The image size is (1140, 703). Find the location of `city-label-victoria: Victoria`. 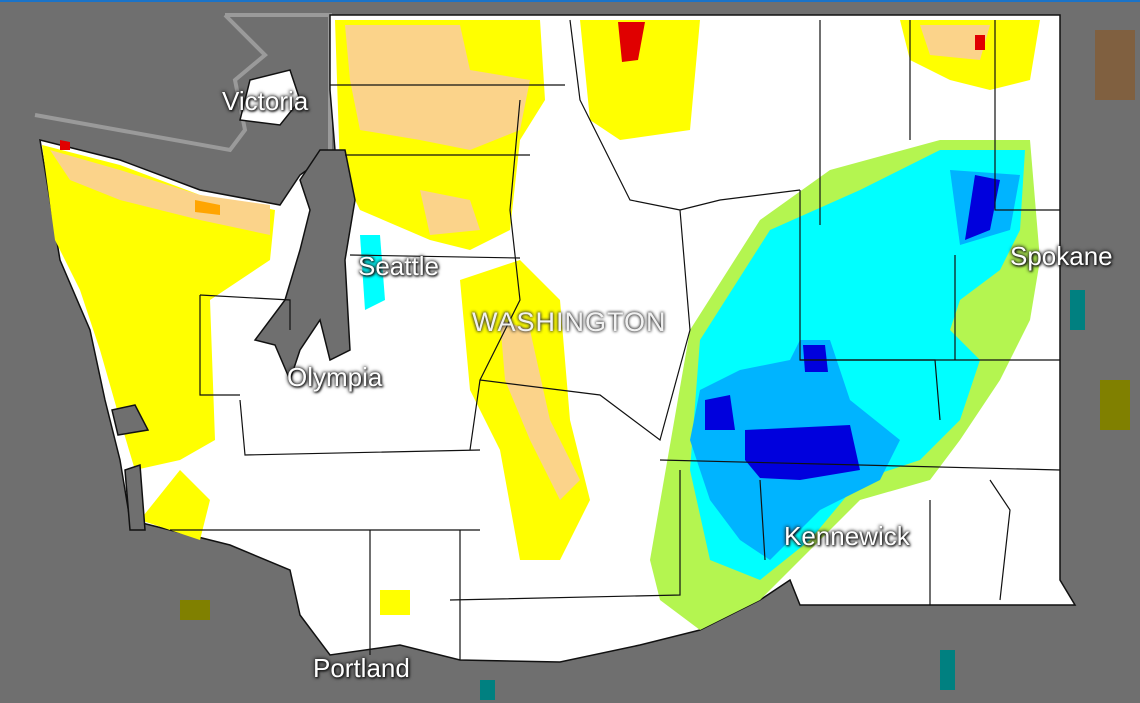

city-label-victoria: Victoria is located at coordinates (265, 101).